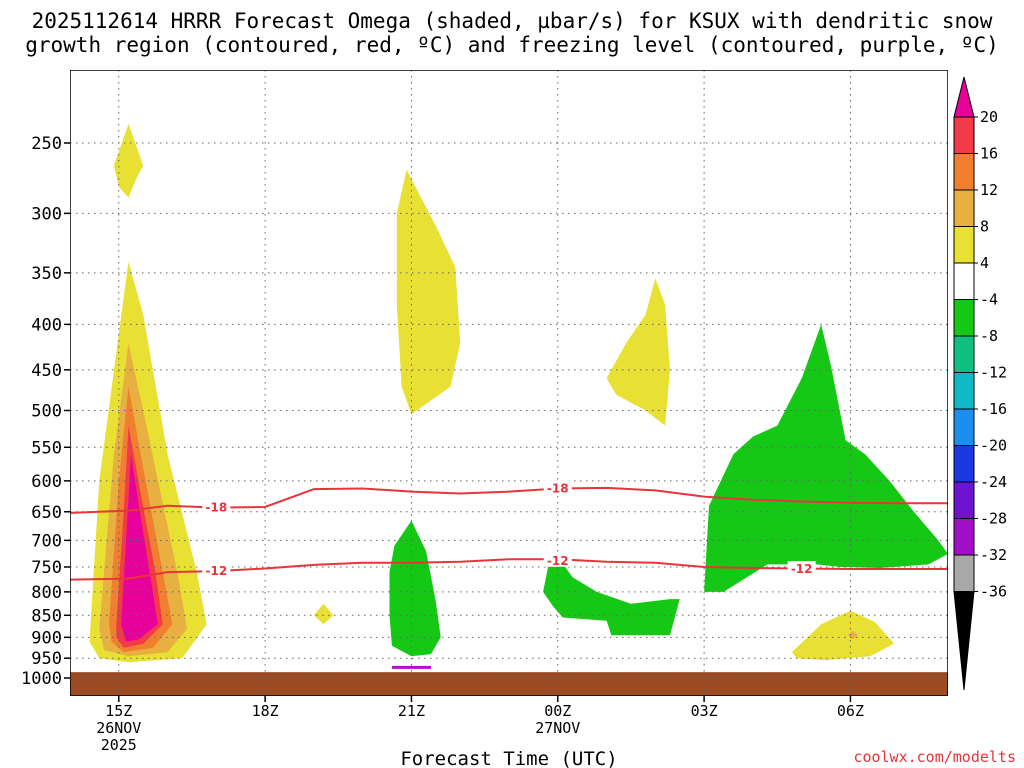  I want to click on y-tick-label-900: 900, so click(46, 638).